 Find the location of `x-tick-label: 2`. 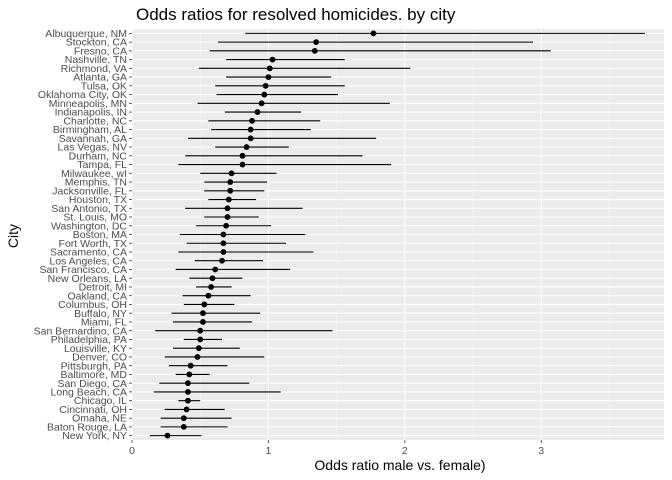

x-tick-label: 2 is located at coordinates (405, 451).